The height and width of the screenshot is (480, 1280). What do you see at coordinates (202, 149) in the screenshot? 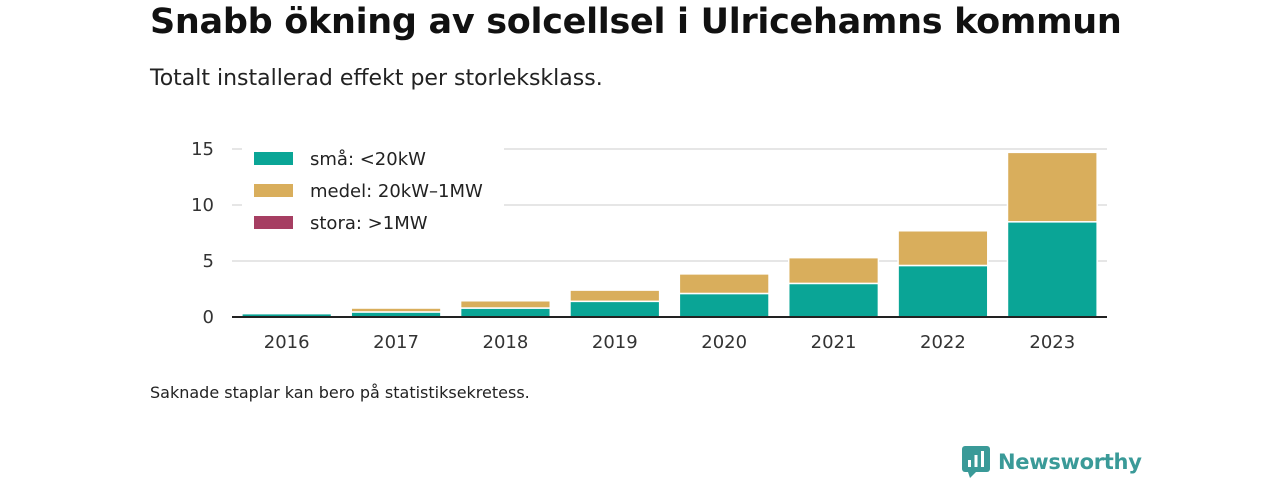
I see `y-tick-label: 15` at bounding box center [202, 149].